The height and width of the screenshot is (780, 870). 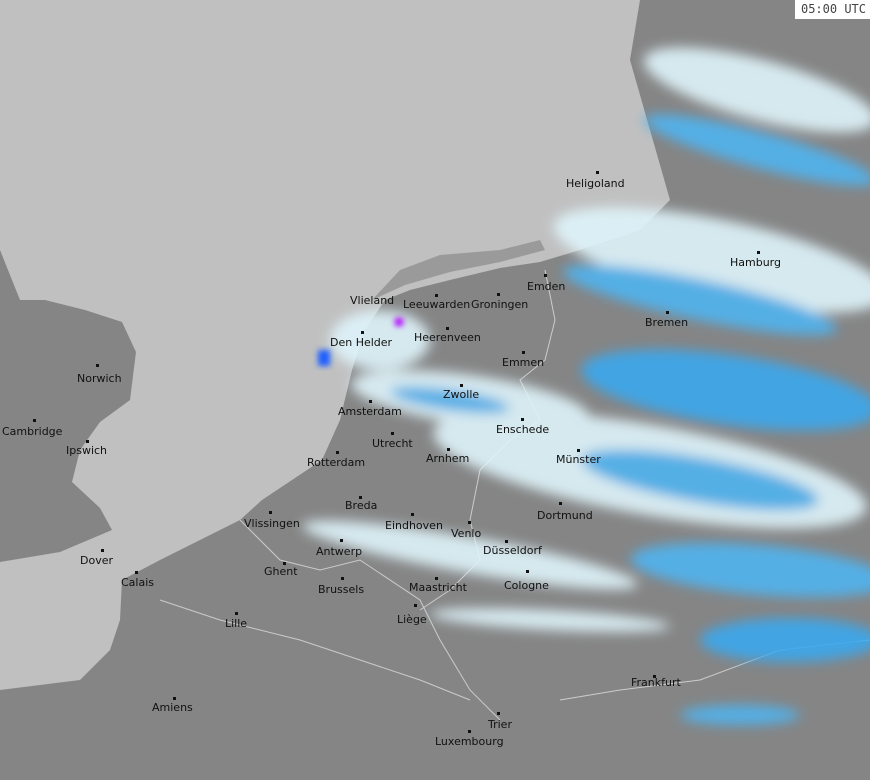 What do you see at coordinates (342, 578) in the screenshot?
I see `city-dot-brussels` at bounding box center [342, 578].